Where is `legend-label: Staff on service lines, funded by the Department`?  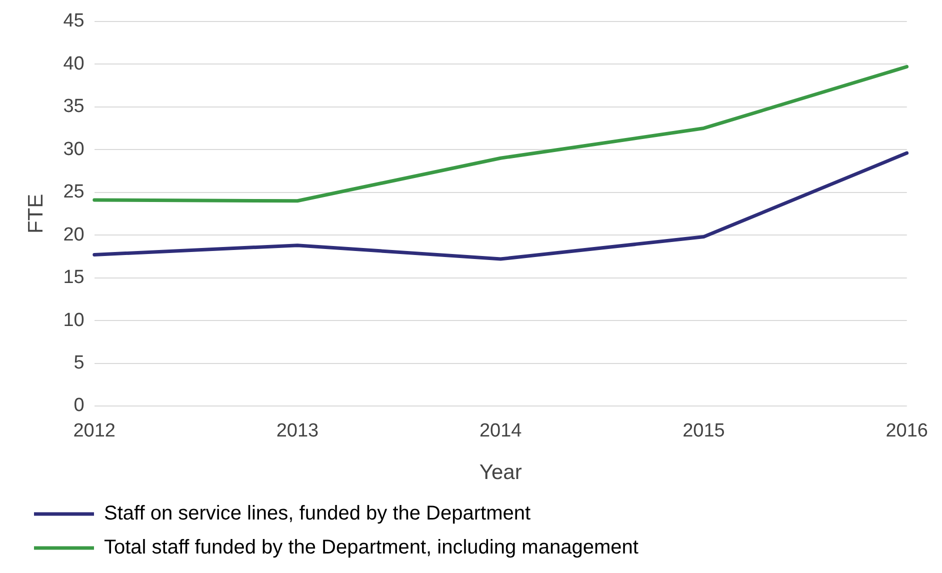 legend-label: Staff on service lines, funded by the Department is located at coordinates (317, 513).